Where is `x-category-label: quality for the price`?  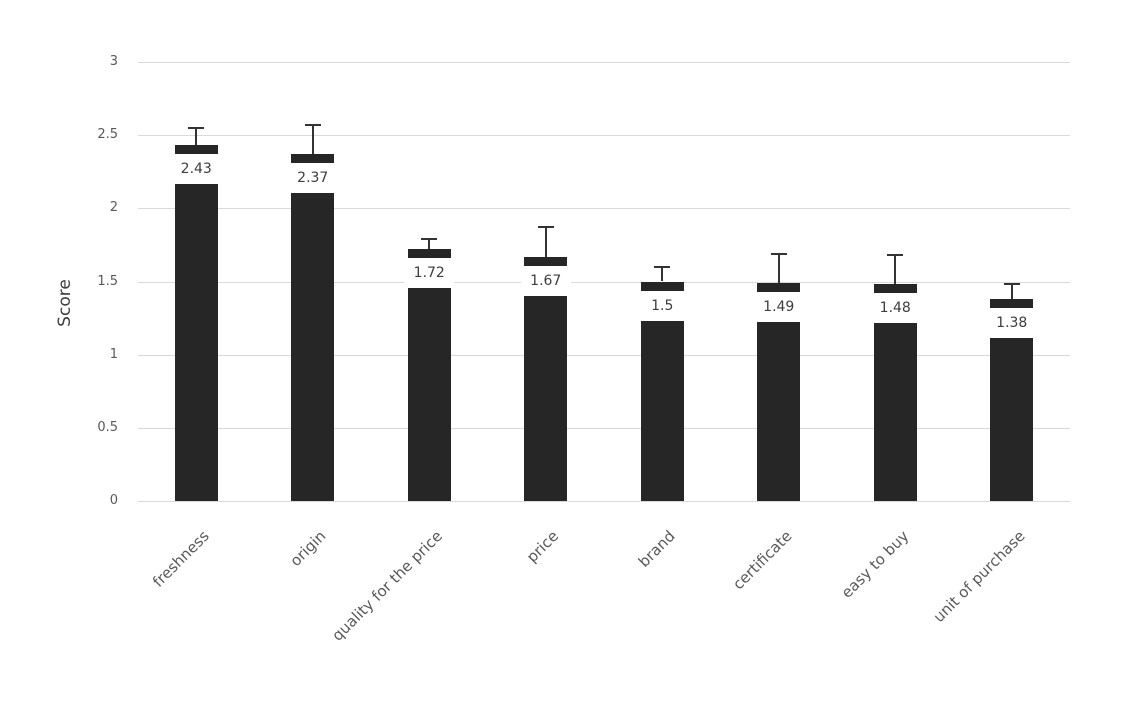 x-category-label: quality for the price is located at coordinates (387, 586).